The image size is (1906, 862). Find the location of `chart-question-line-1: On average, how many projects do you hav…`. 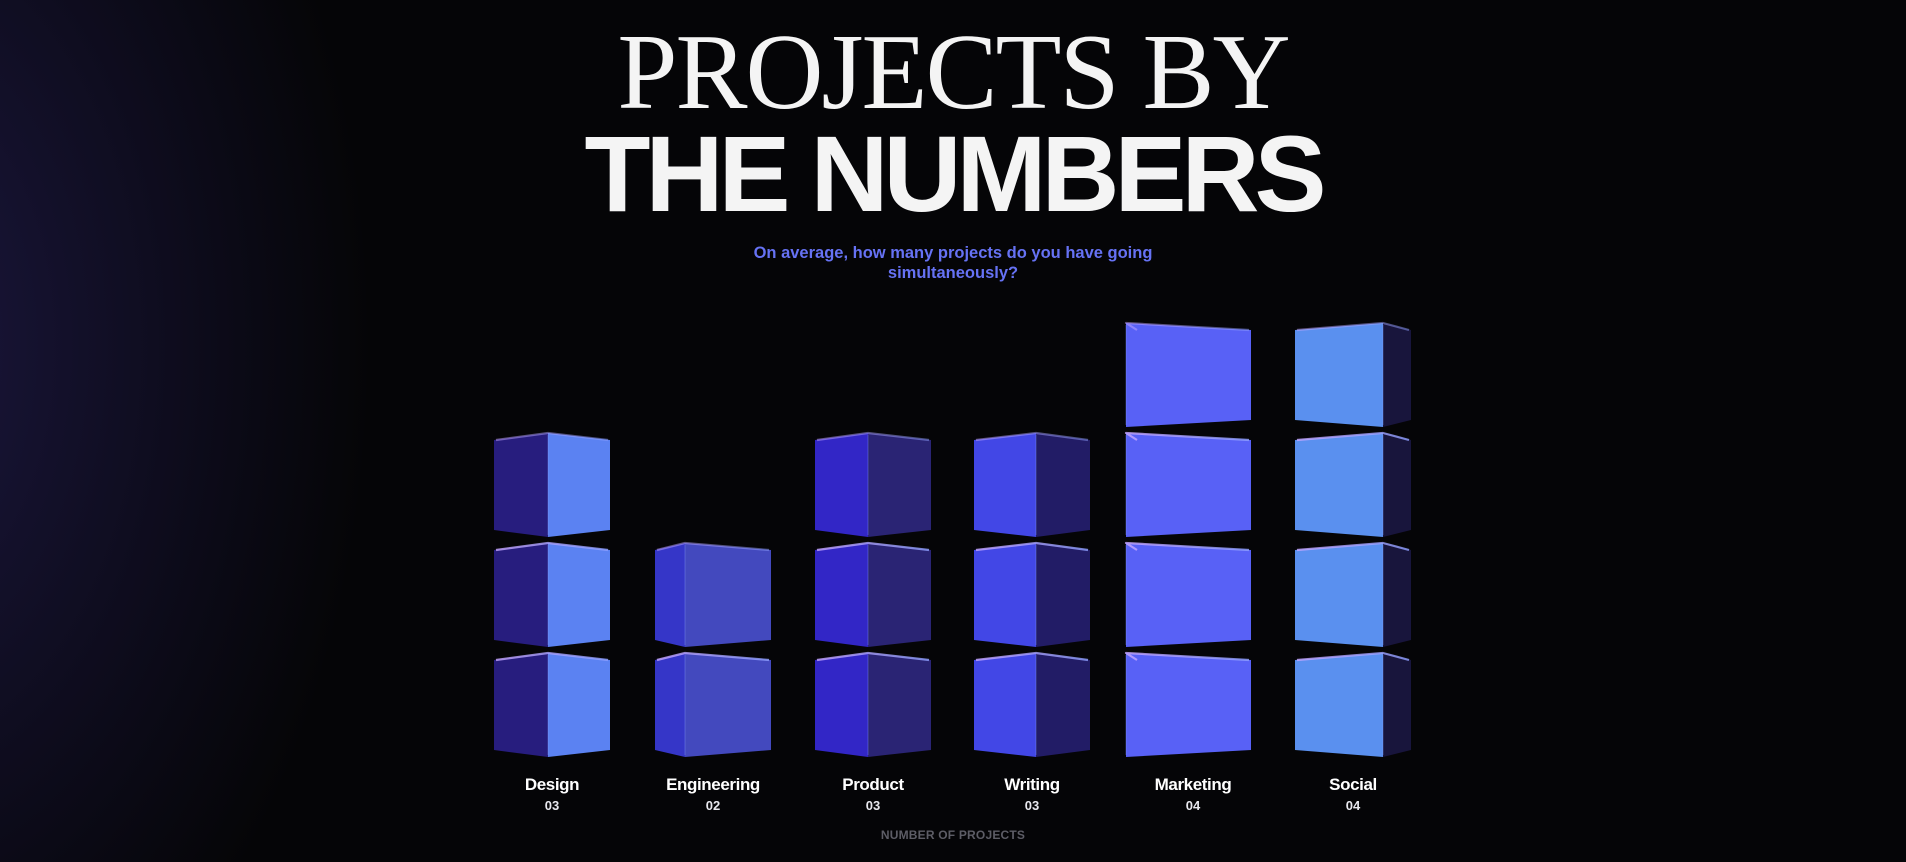

chart-question-line-1: On average, how many projects do you hav… is located at coordinates (953, 253).